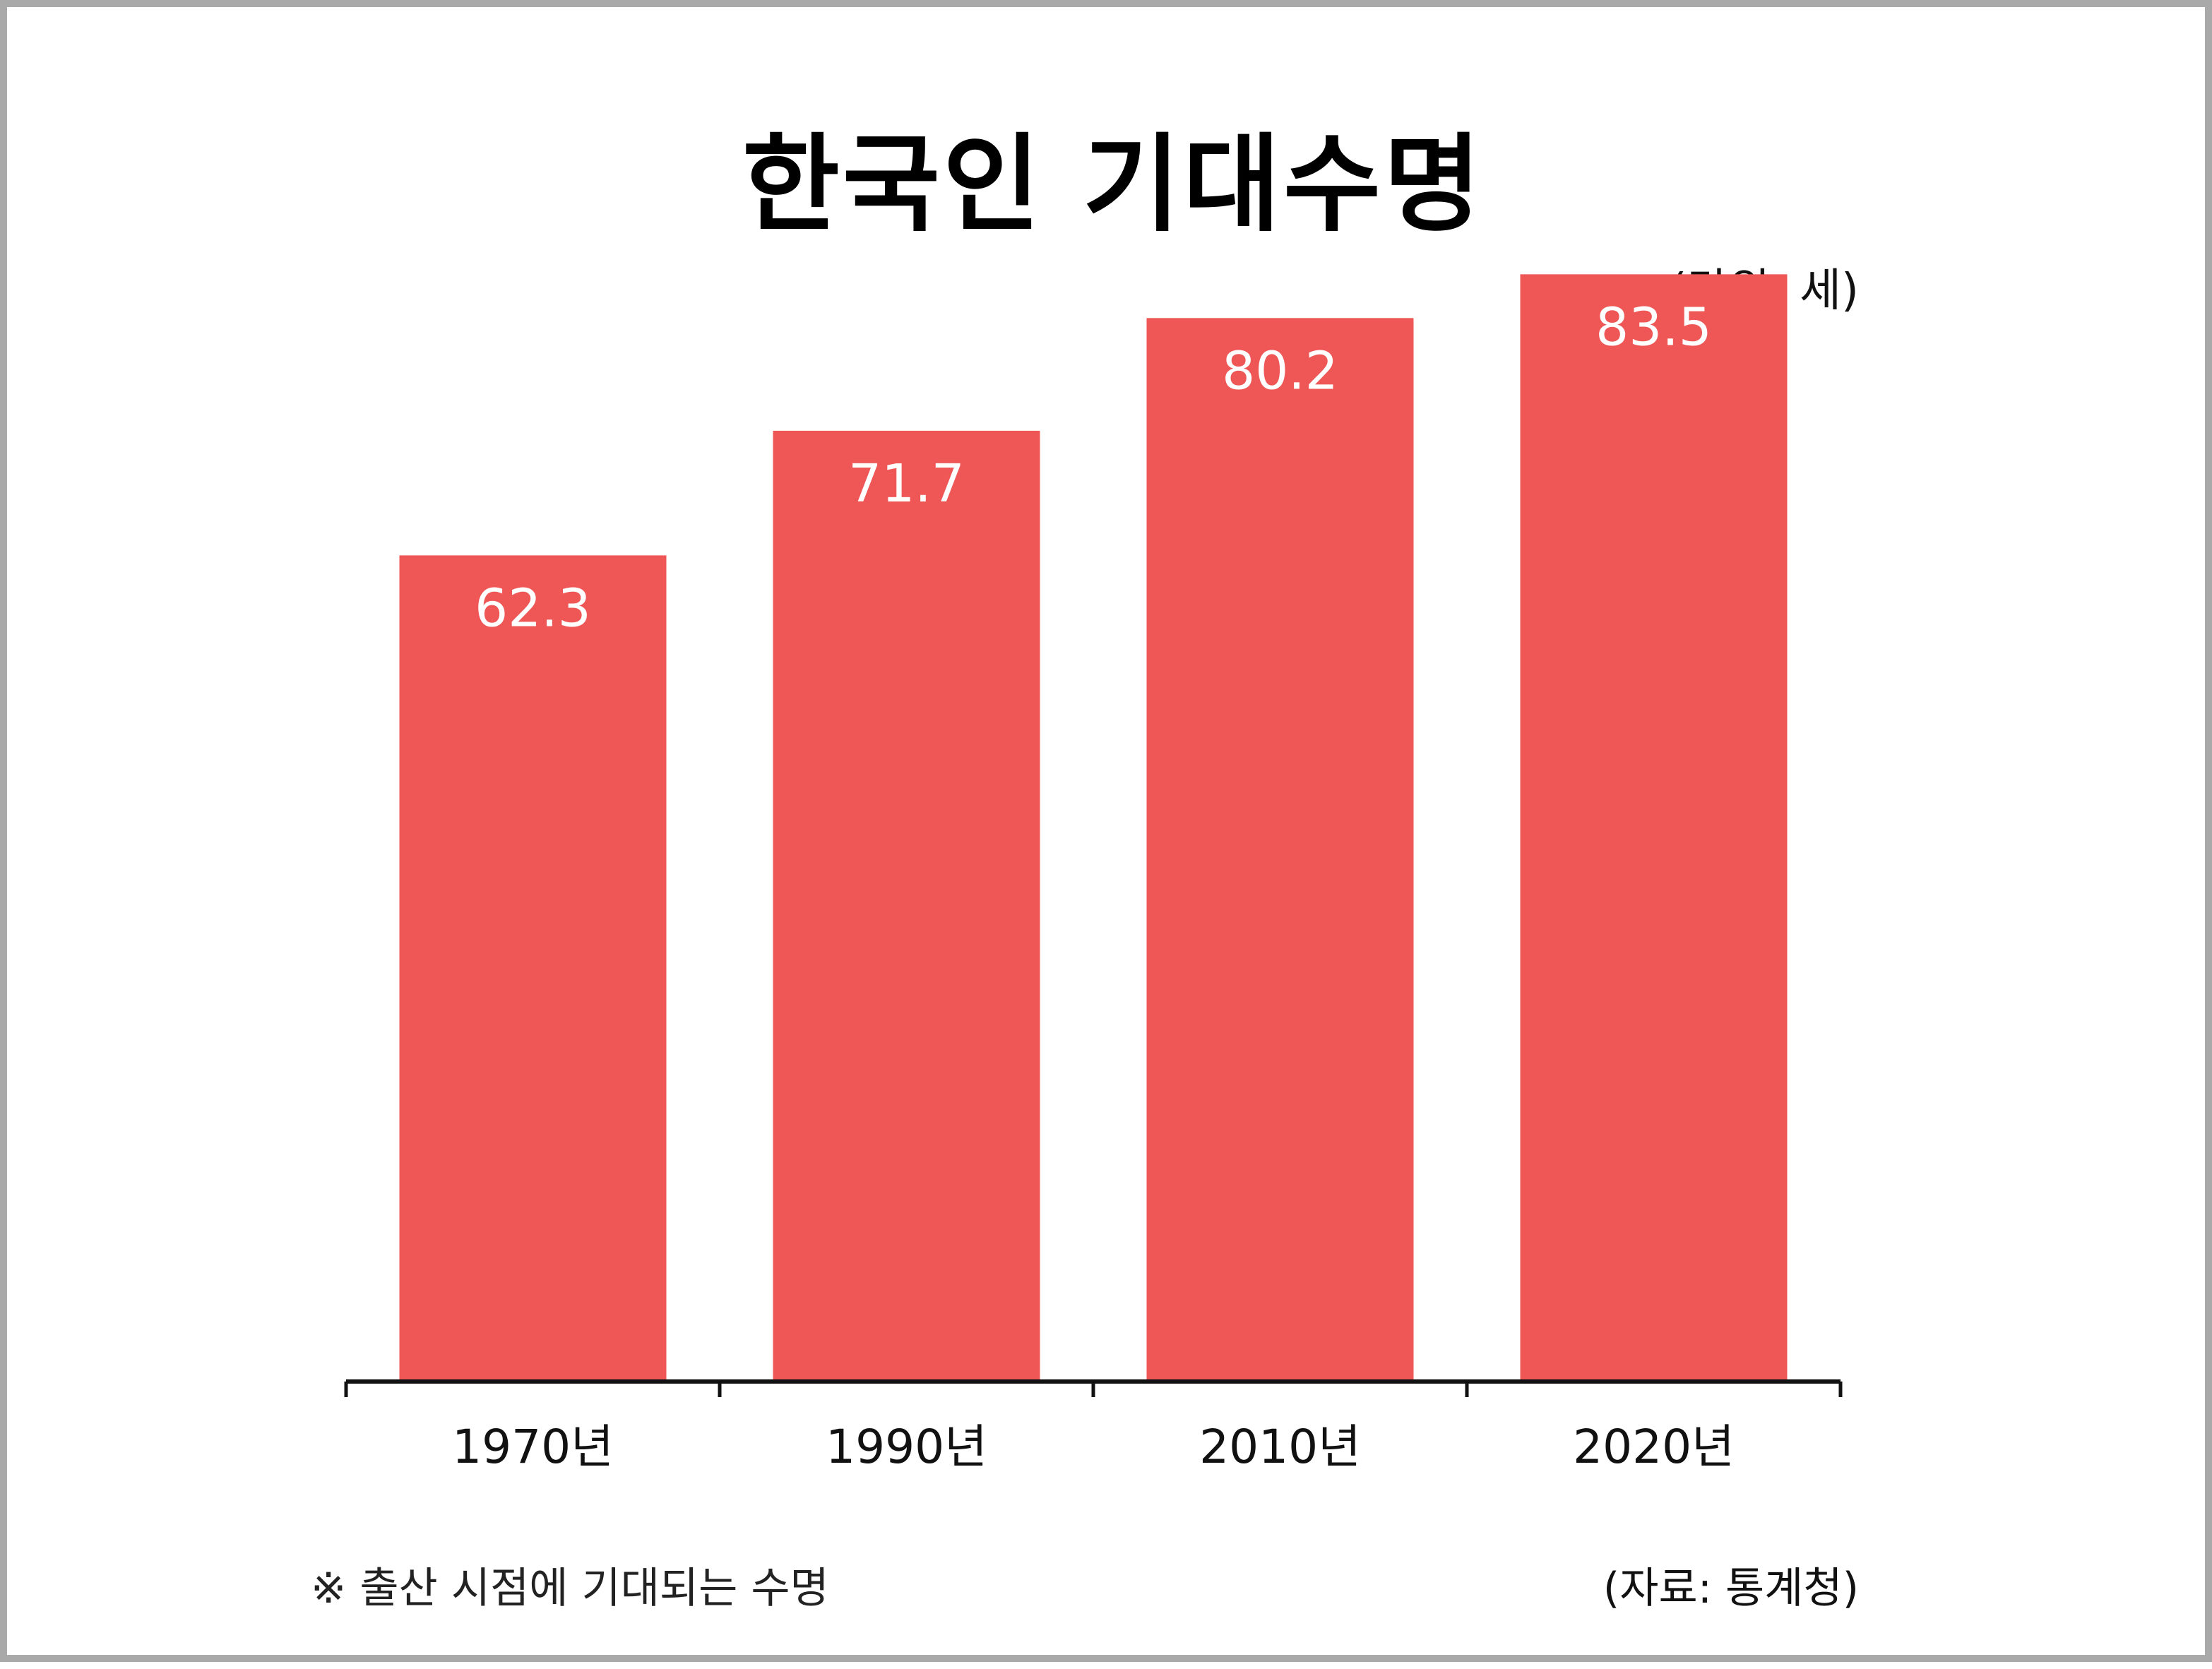 The width and height of the screenshot is (2212, 1669). What do you see at coordinates (906, 1447) in the screenshot?
I see `x-tick-label: 1990년` at bounding box center [906, 1447].